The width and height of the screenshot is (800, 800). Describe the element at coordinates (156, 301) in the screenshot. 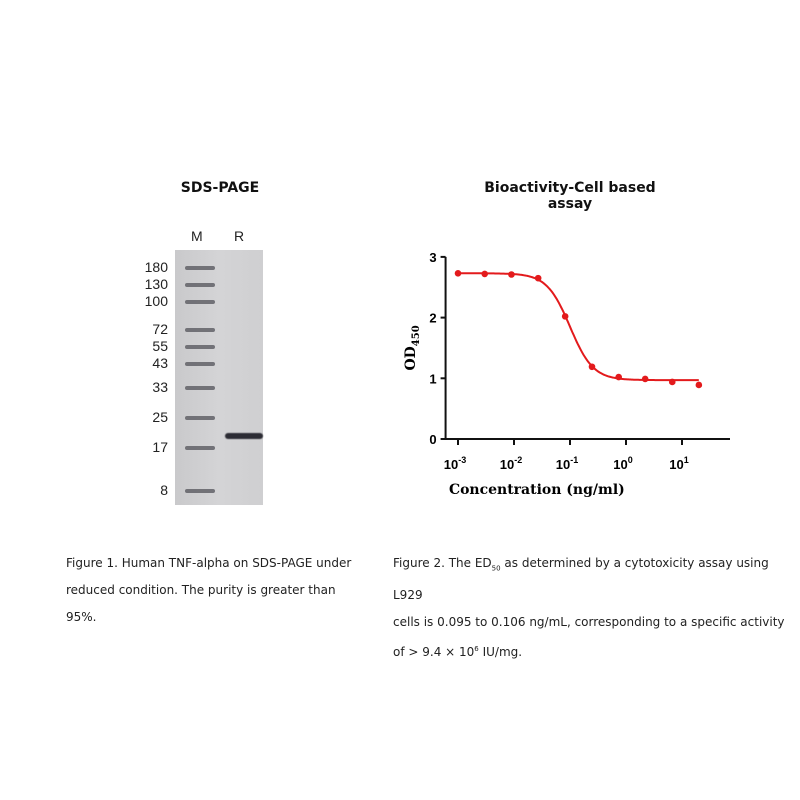

I see `marker-label: 100` at that location.